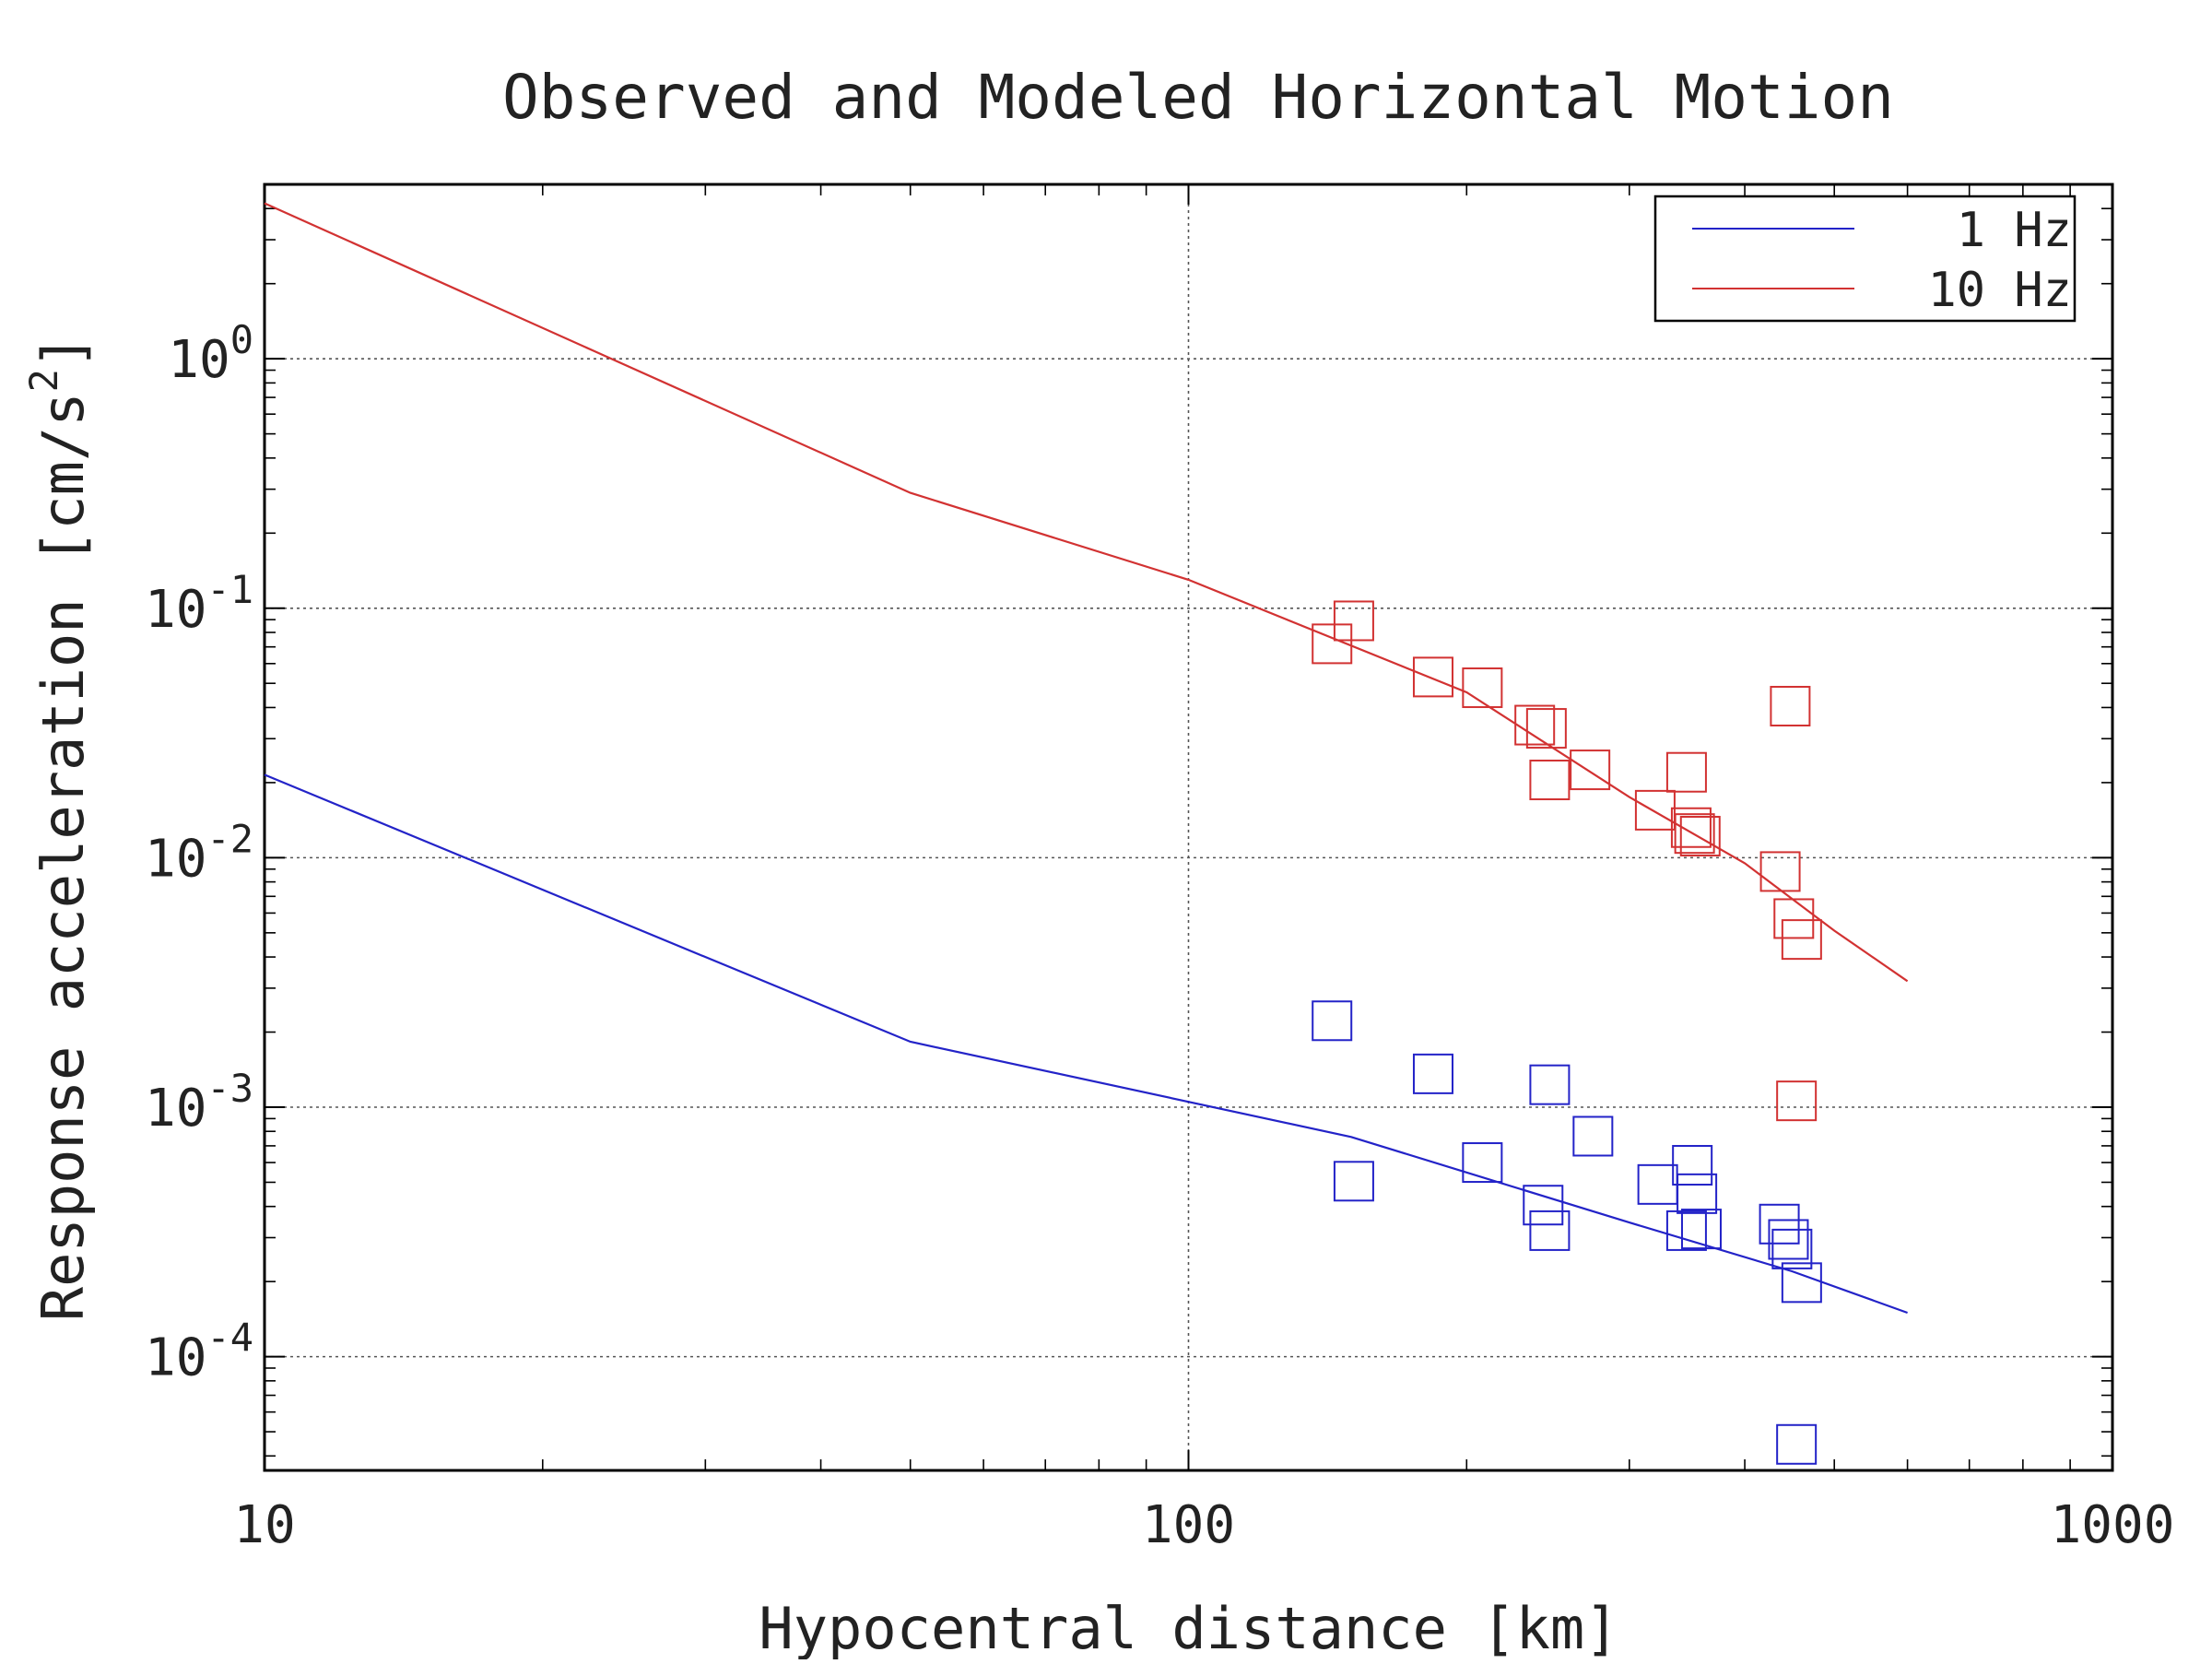  I want to click on y-tick-exponent: 0, so click(241, 339).